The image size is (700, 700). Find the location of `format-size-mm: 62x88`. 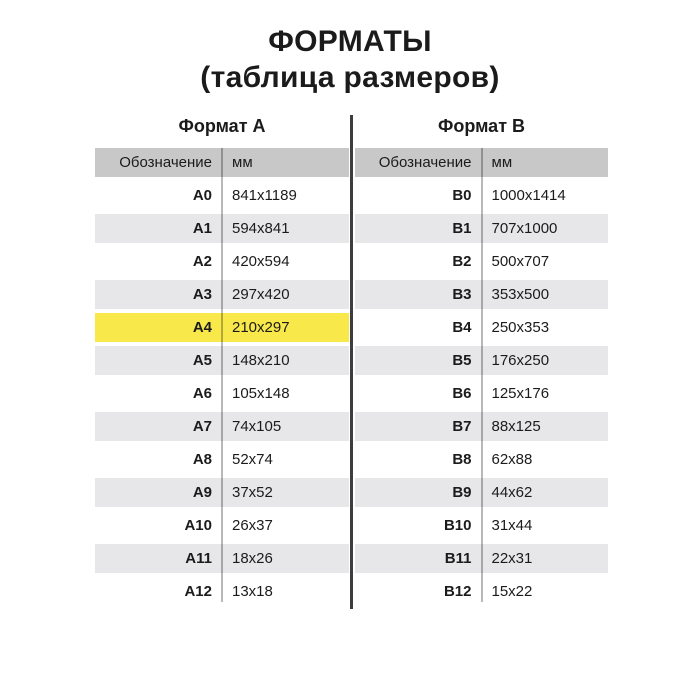

format-size-mm: 62x88 is located at coordinates (512, 459).